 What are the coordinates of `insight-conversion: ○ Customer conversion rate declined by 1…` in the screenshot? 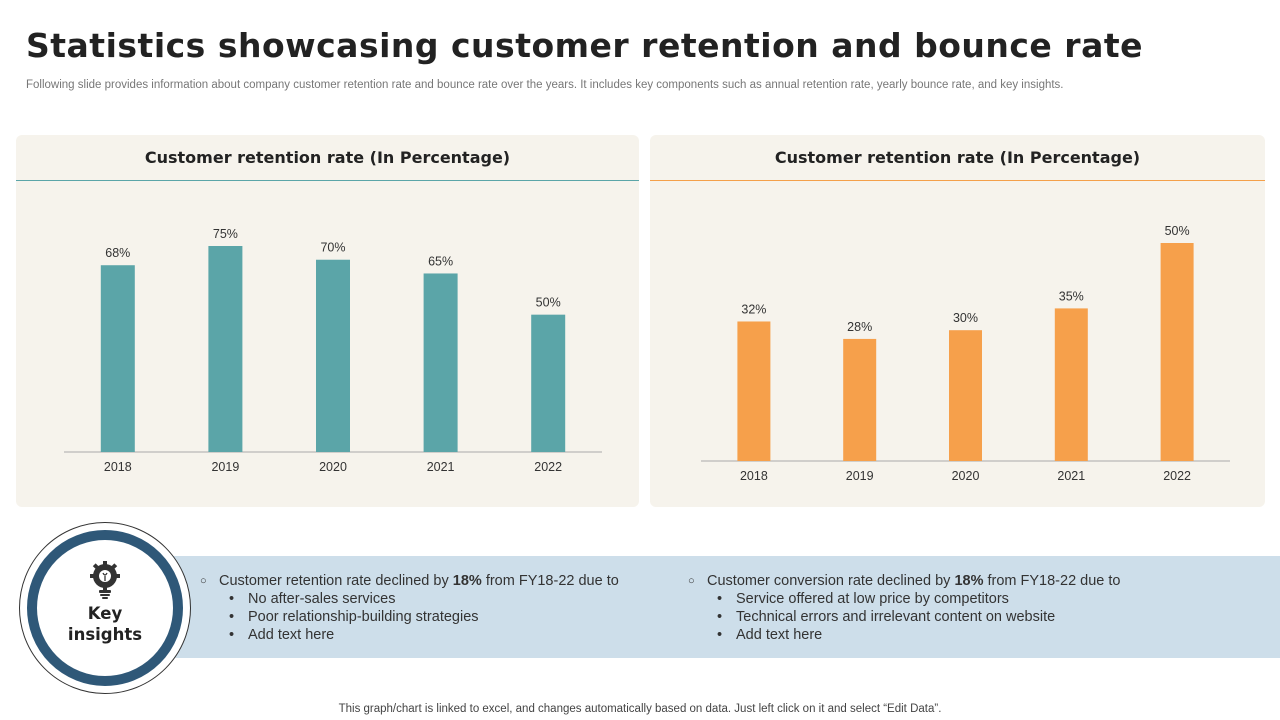 It's located at (904, 608).